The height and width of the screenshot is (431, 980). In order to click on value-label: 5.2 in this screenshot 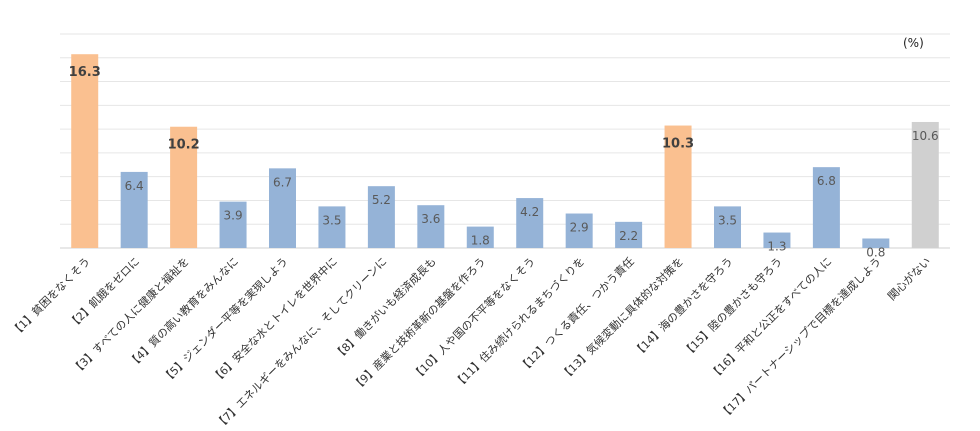, I will do `click(381, 200)`.